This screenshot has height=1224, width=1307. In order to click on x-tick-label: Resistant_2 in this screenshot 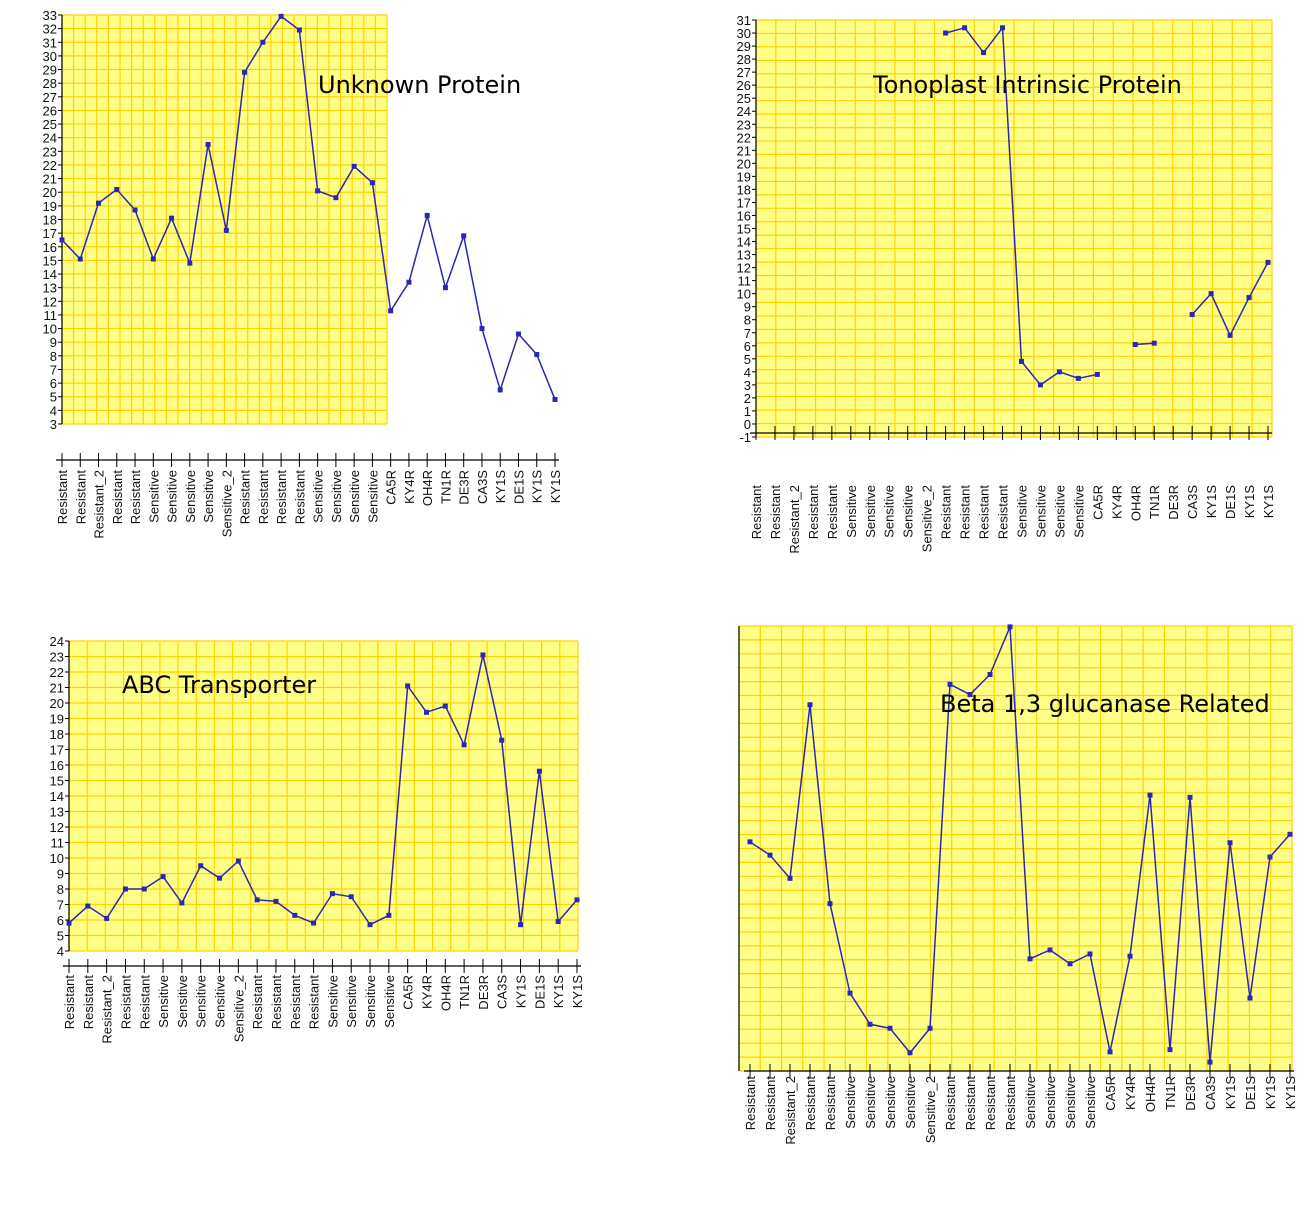, I will do `click(794, 519)`.